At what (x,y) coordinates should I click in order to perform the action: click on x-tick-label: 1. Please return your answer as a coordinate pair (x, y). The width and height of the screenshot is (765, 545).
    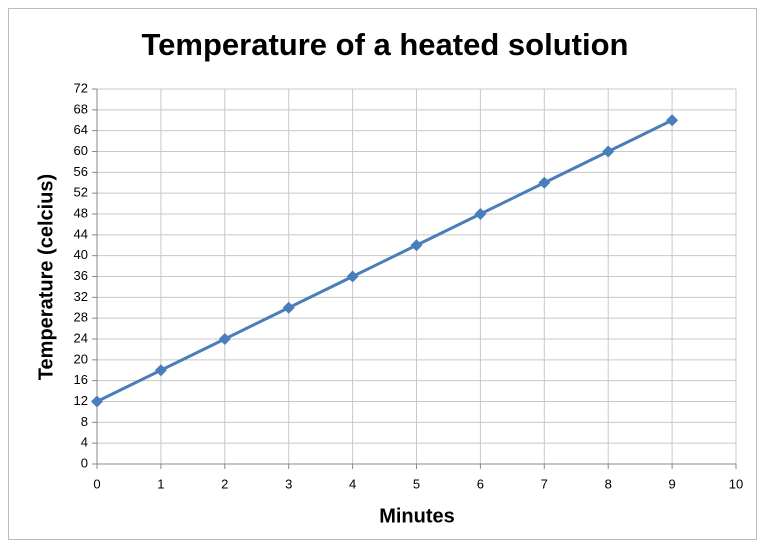
    Looking at the image, I should click on (160, 483).